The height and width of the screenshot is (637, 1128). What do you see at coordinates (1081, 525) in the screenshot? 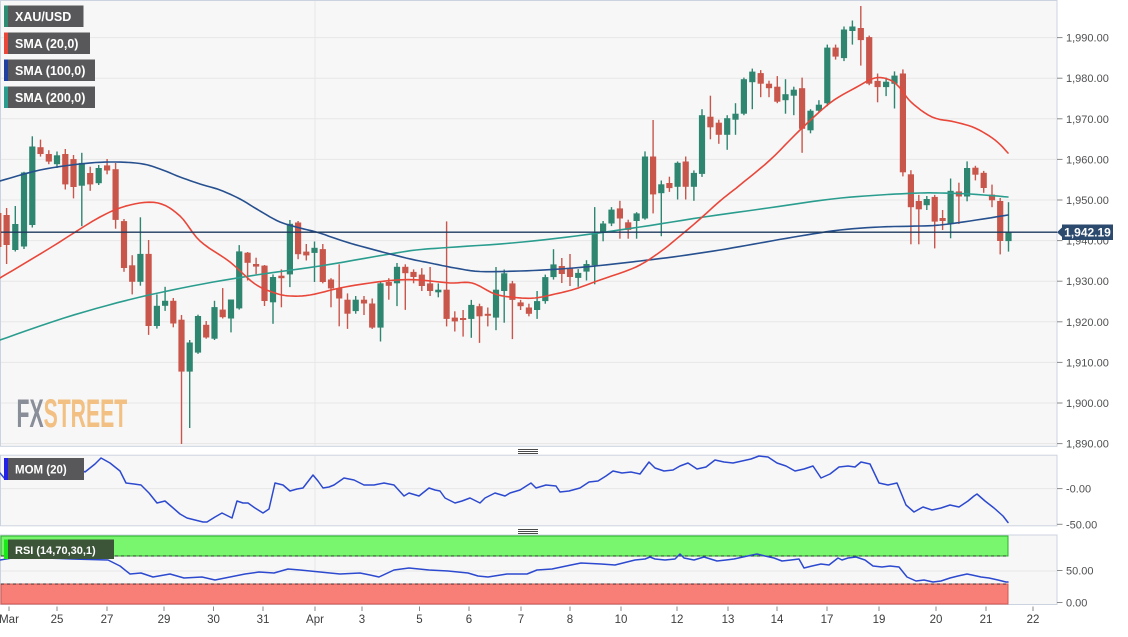
I see `svg-text: -50.00` at bounding box center [1081, 525].